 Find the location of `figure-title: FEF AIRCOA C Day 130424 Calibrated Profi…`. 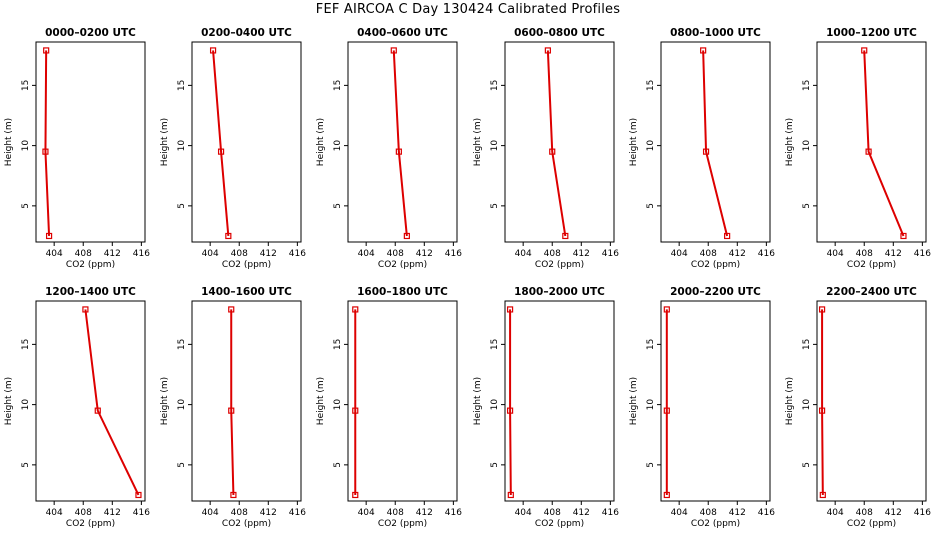

figure-title: FEF AIRCOA C Day 130424 Calibrated Profi… is located at coordinates (468, 9).